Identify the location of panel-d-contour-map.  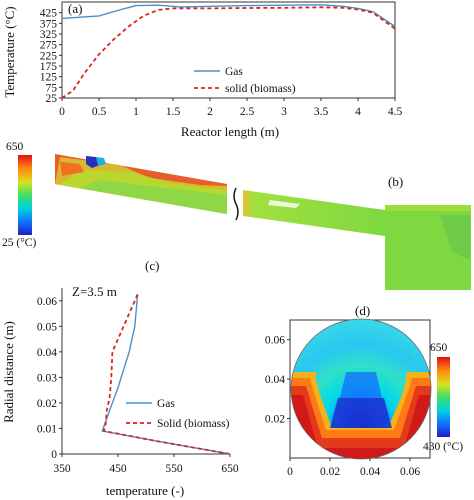
(361, 389).